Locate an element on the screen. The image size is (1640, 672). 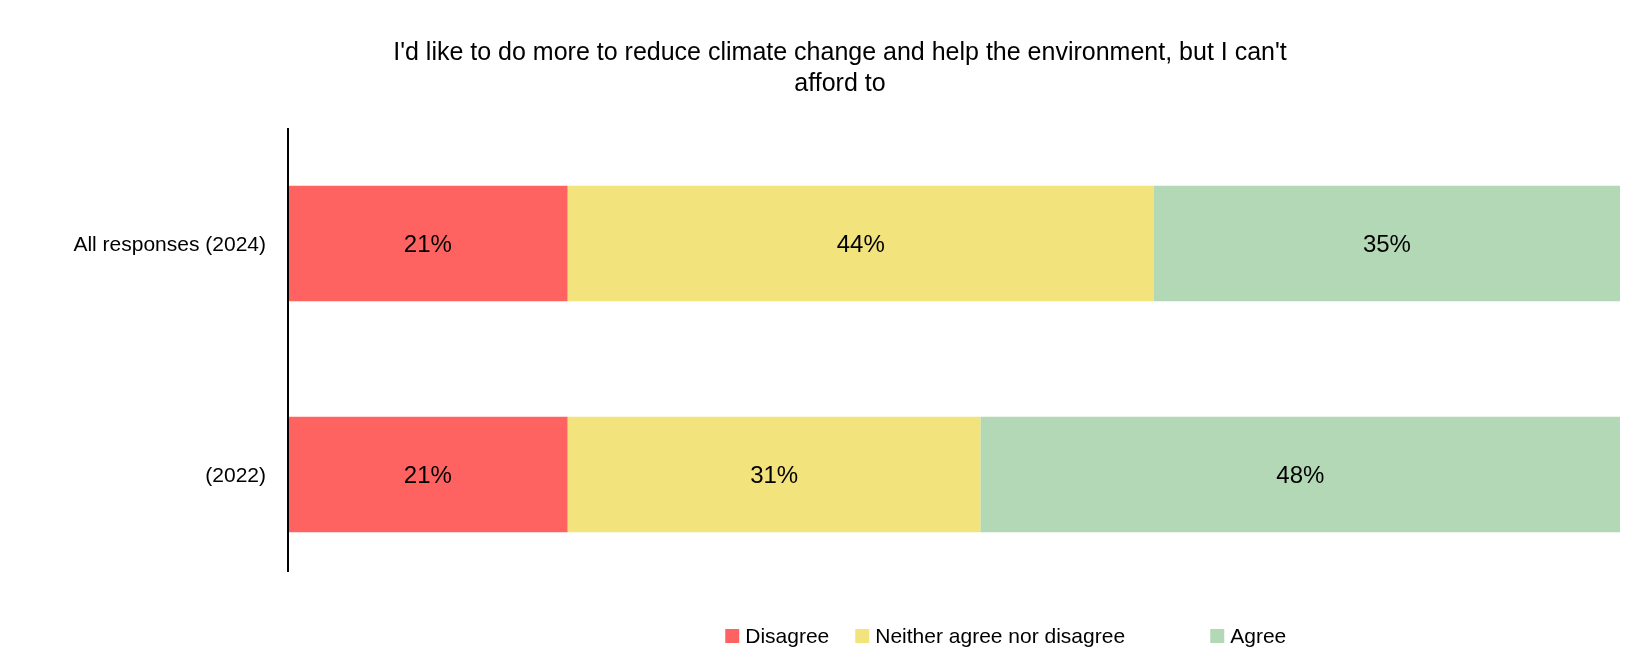
y-tick-label: All responses (2024) is located at coordinates (169, 243).